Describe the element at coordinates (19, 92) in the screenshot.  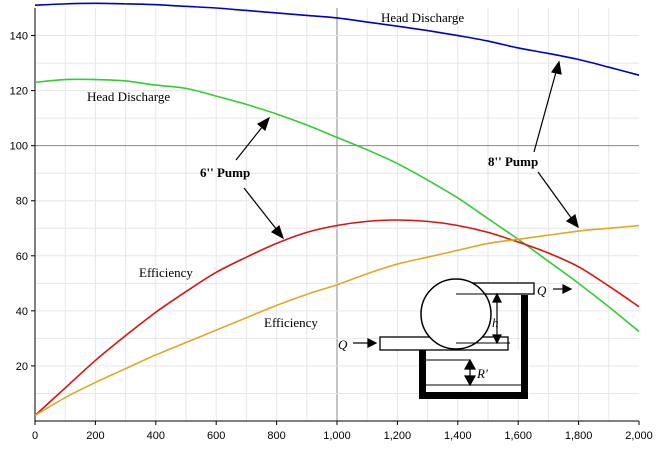
I see `y-tick-label: 120` at that location.